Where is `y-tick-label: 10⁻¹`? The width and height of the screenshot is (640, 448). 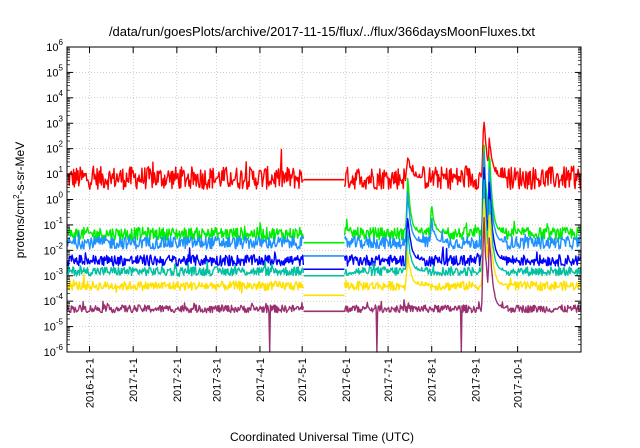
y-tick-label: 10⁻¹ is located at coordinates (54, 224).